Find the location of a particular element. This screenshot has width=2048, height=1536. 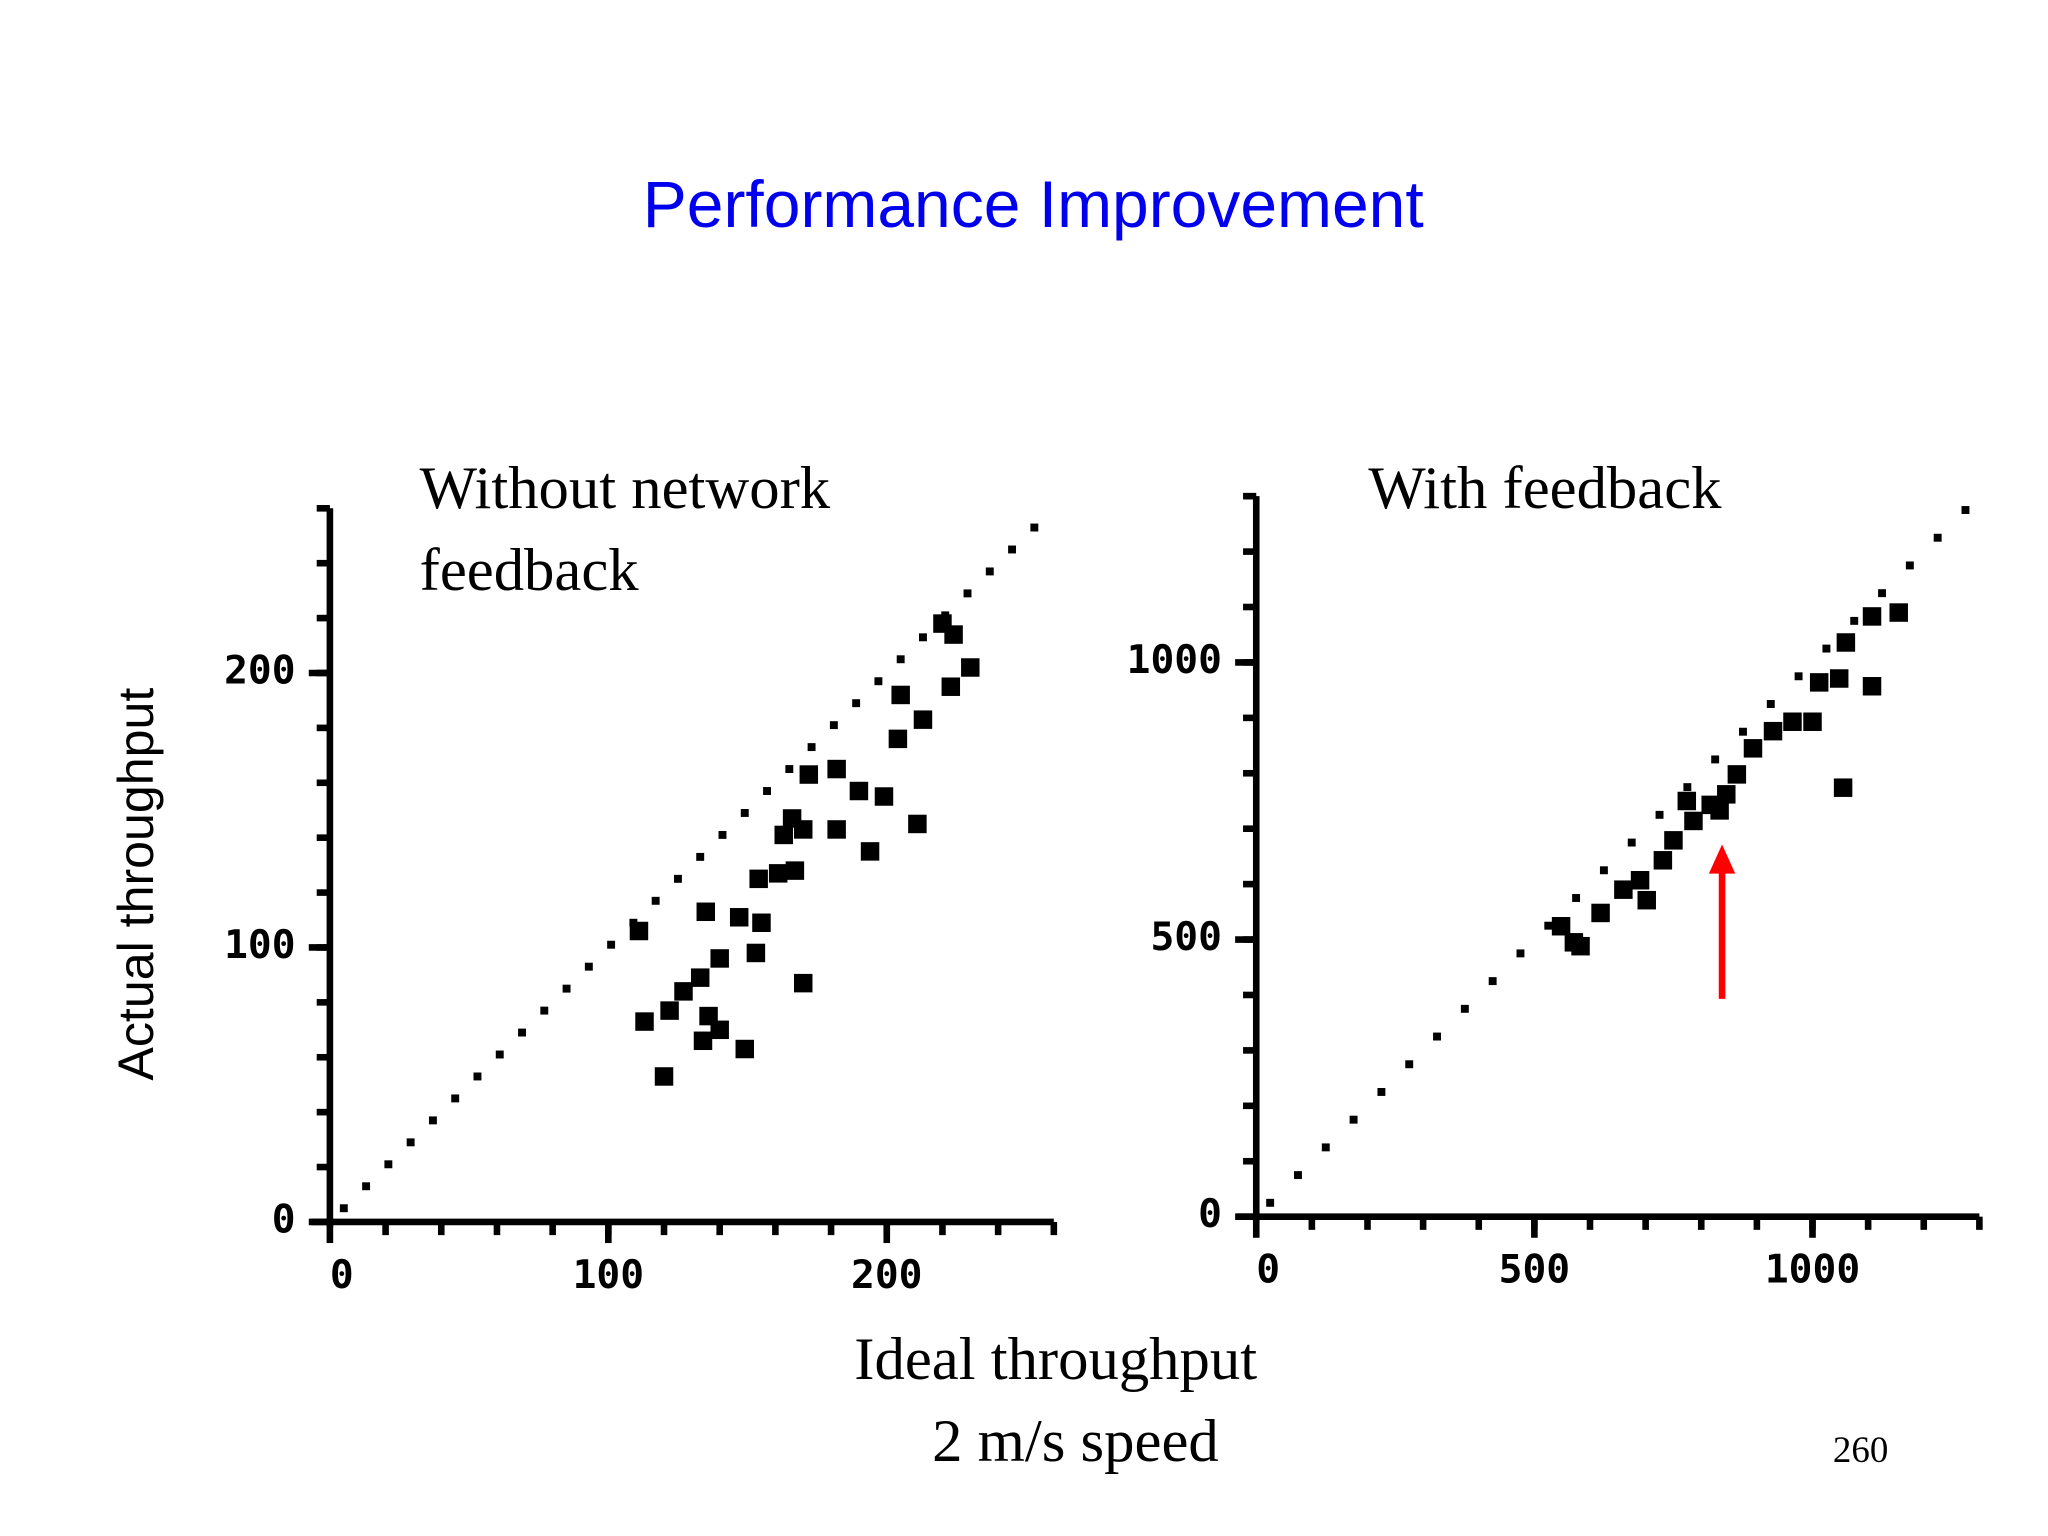

x-tick-label: 1000 is located at coordinates (1812, 1270).